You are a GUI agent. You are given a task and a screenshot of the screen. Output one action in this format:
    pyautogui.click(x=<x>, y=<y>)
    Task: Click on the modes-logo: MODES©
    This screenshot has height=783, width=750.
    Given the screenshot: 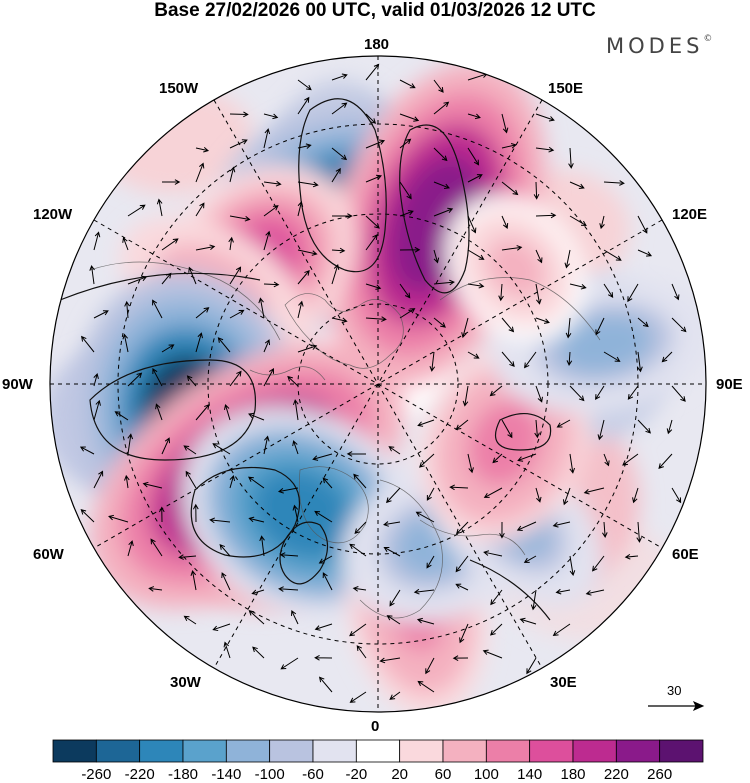 What is the action you would take?
    pyautogui.click(x=659, y=46)
    